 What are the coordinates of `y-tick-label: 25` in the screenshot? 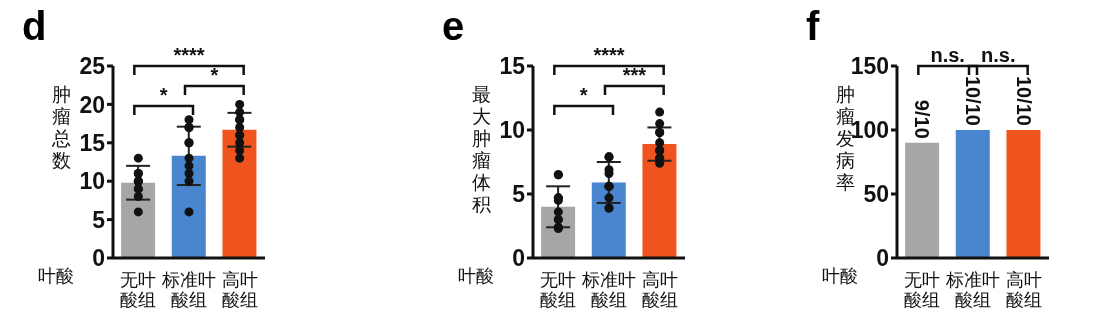 It's located at (92, 66).